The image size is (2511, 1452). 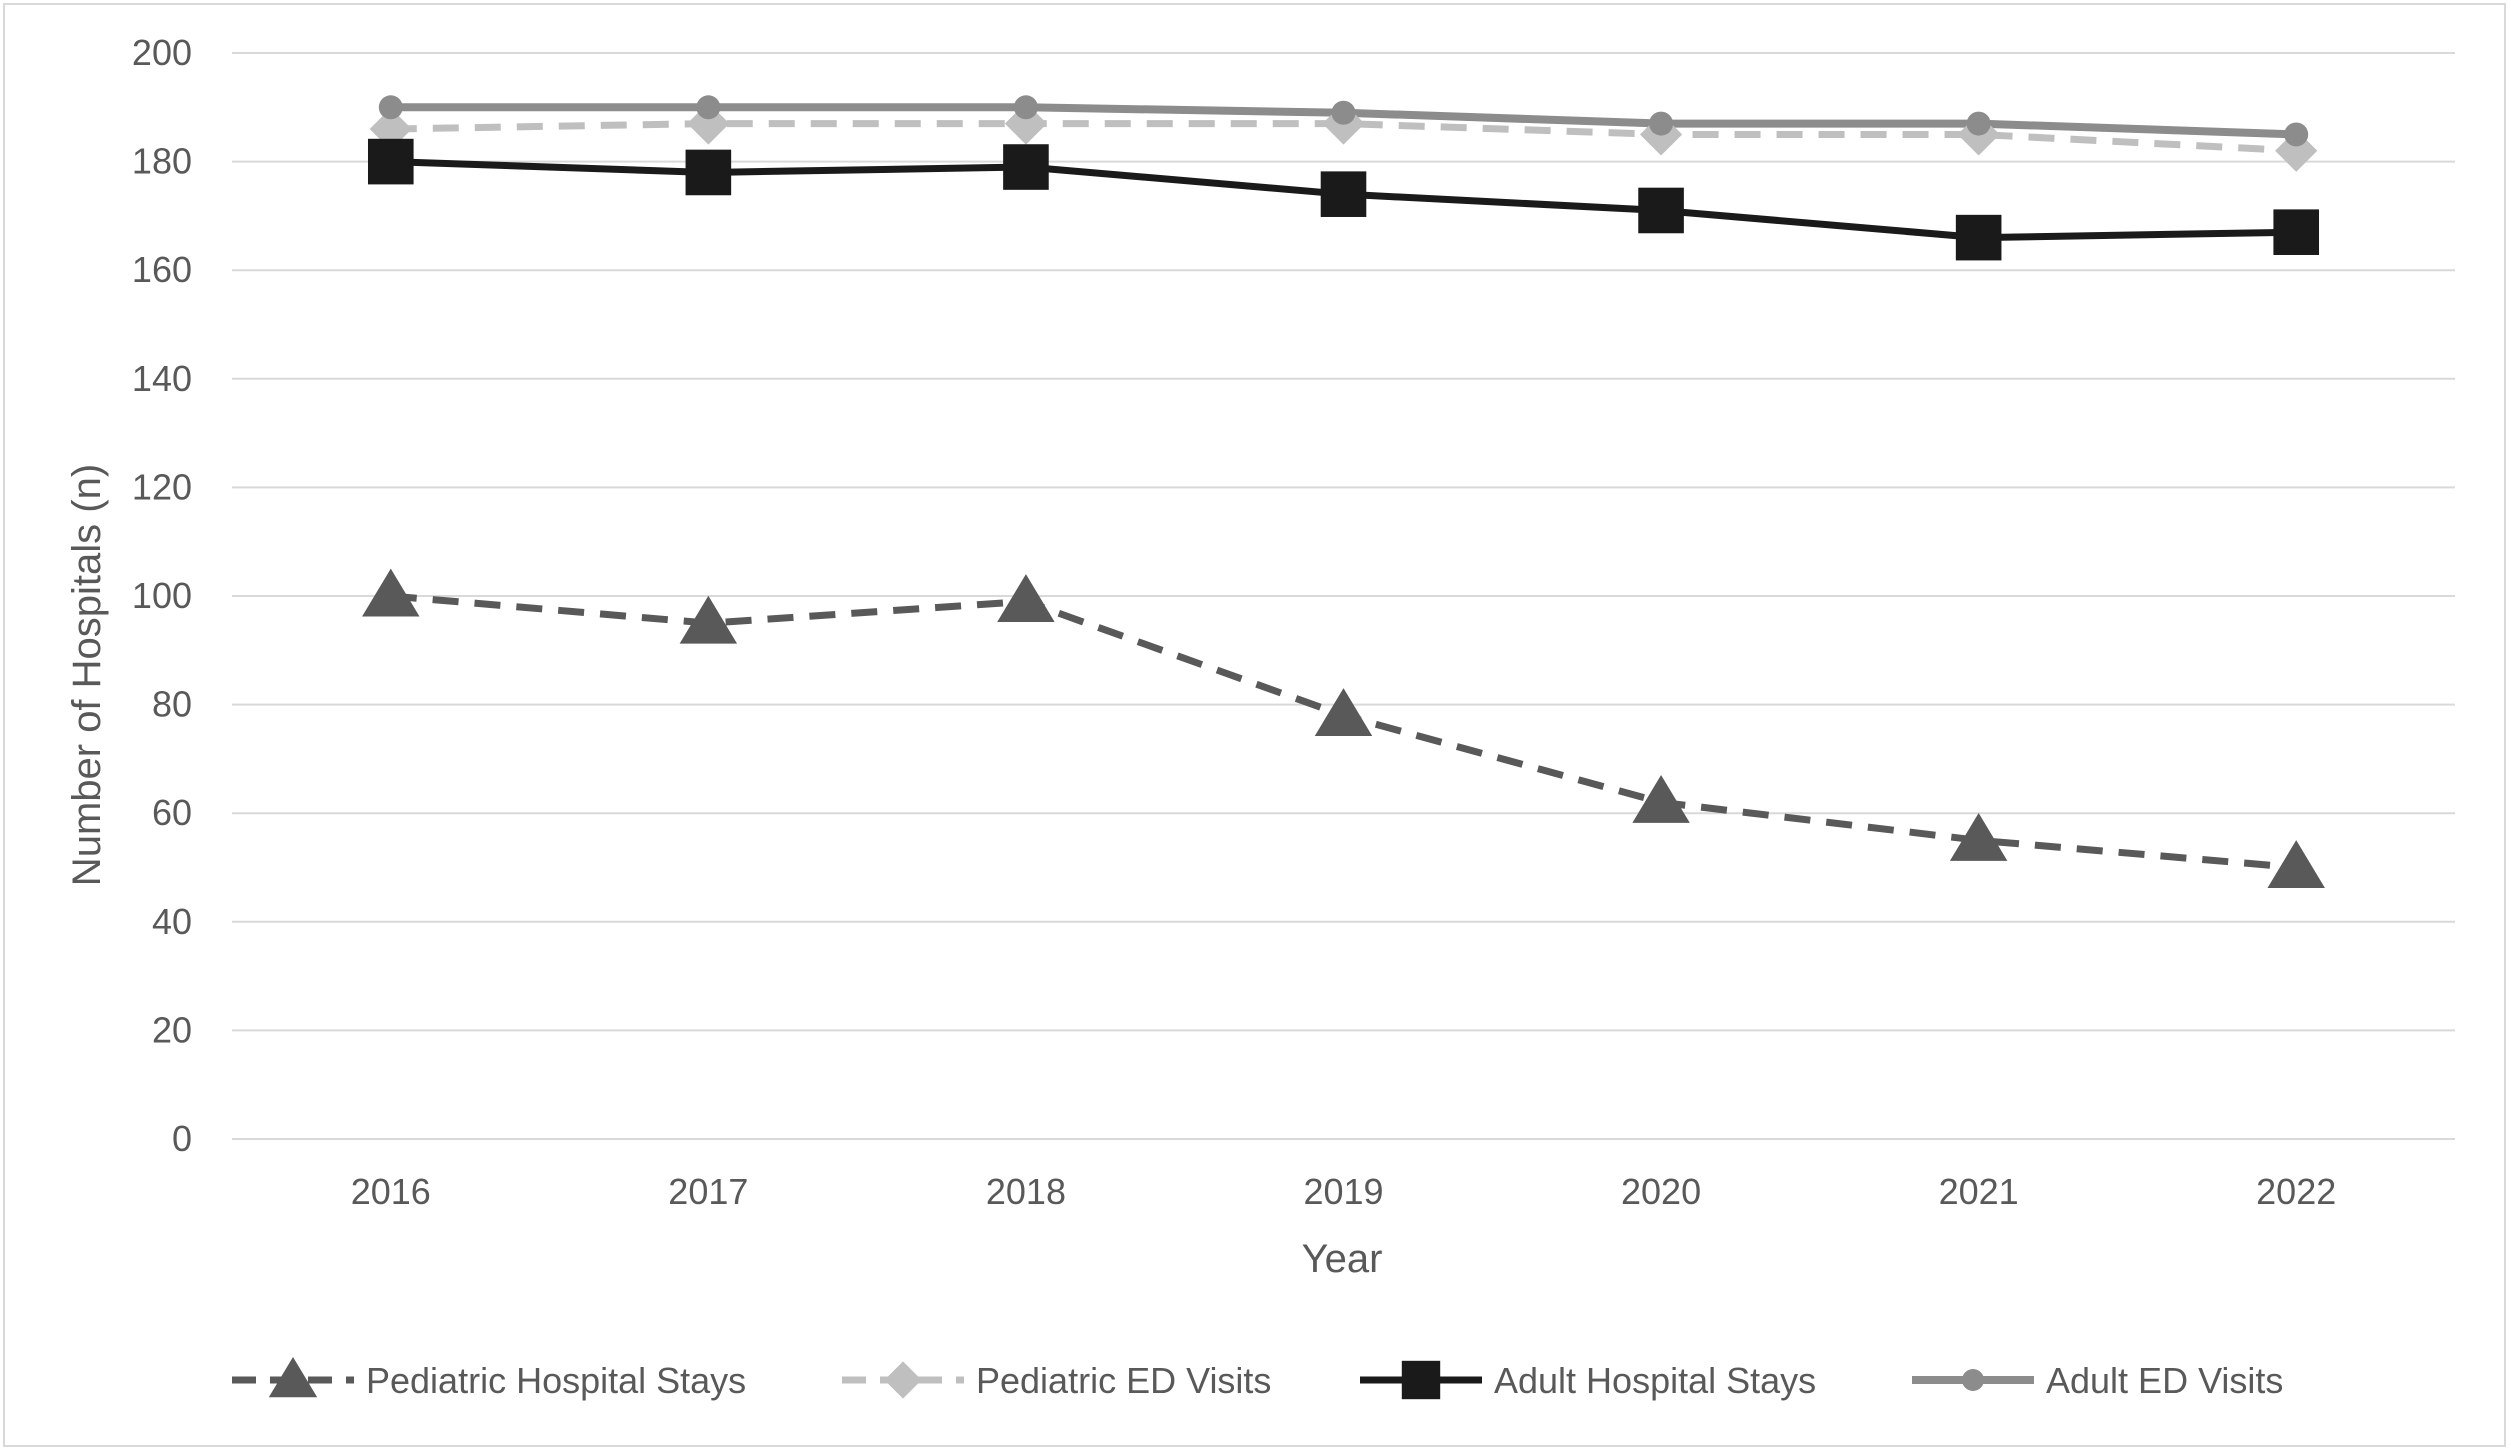 I want to click on legend-label: Adult Hospital Stays, so click(x=1655, y=1380).